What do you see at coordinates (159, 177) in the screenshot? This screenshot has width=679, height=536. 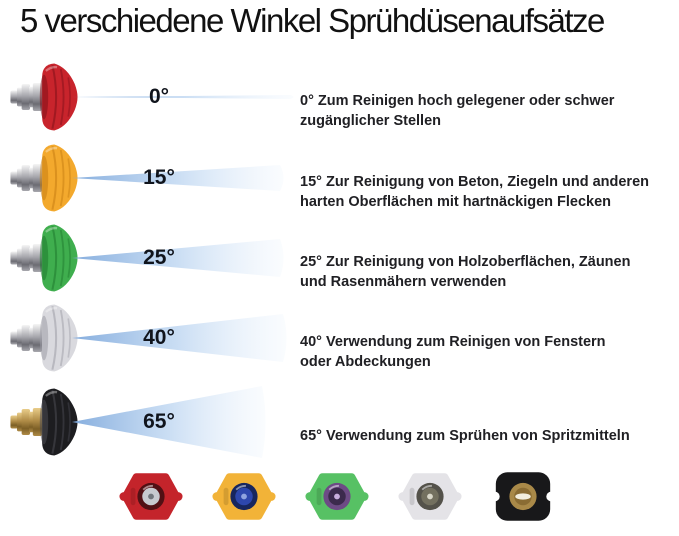 I see `angle-label: 15°` at bounding box center [159, 177].